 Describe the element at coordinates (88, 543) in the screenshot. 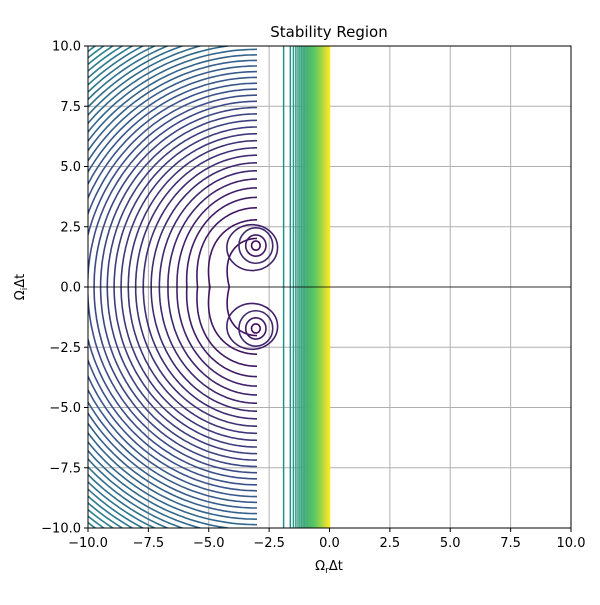

I see `x-tick-label-0: −10.0` at that location.